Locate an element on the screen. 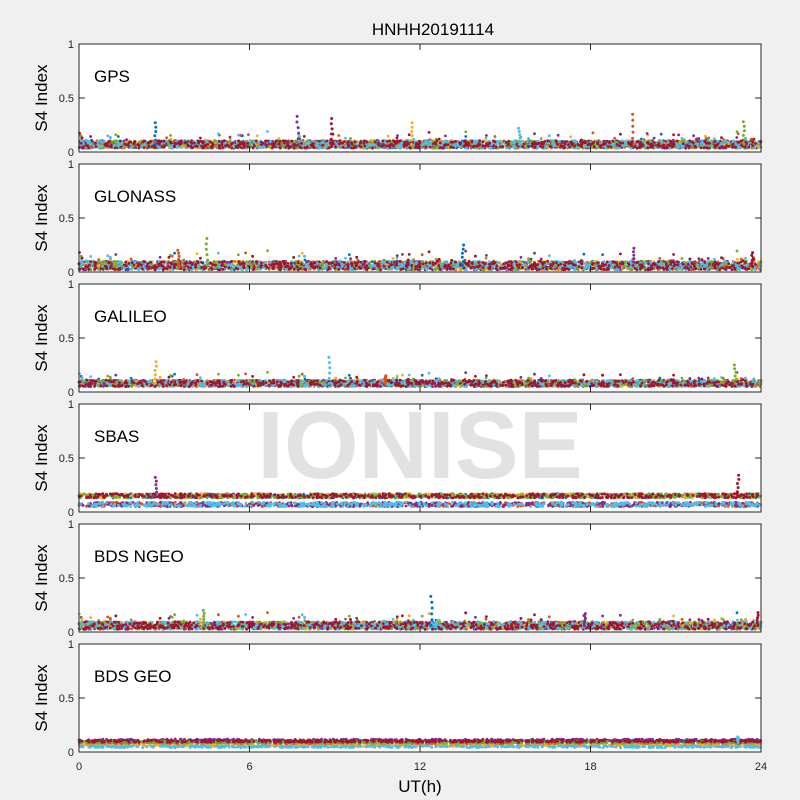  chart-title: HNHH20191114 is located at coordinates (433, 29).